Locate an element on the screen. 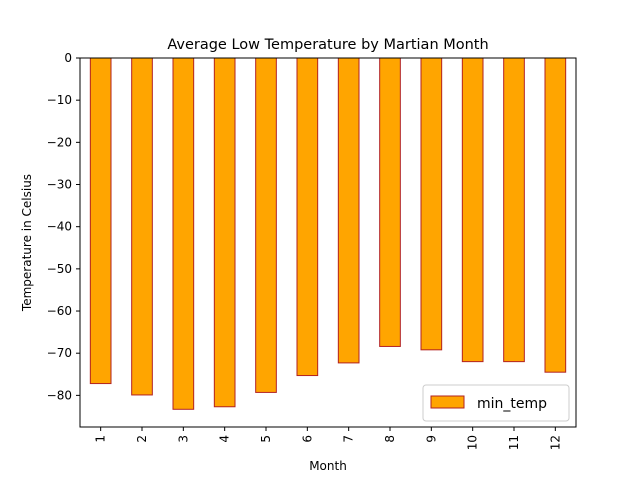 This screenshot has width=640, height=484. x-tick-label: 2 is located at coordinates (142, 439).